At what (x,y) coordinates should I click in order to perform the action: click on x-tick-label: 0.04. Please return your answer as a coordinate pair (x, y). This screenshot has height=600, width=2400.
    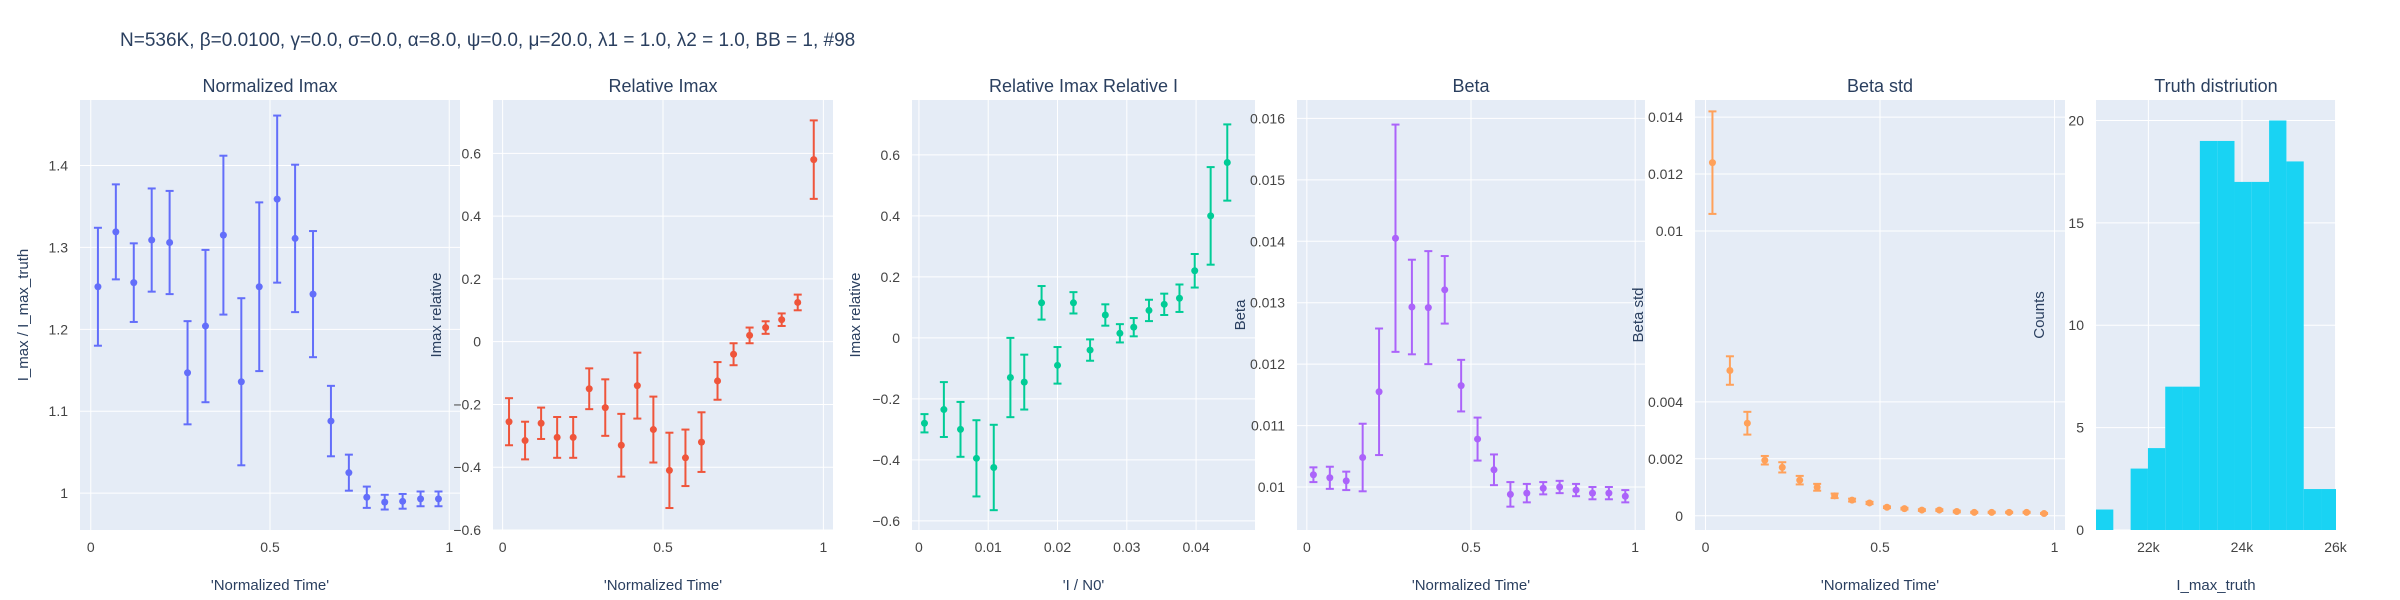
    Looking at the image, I should click on (1195, 547).